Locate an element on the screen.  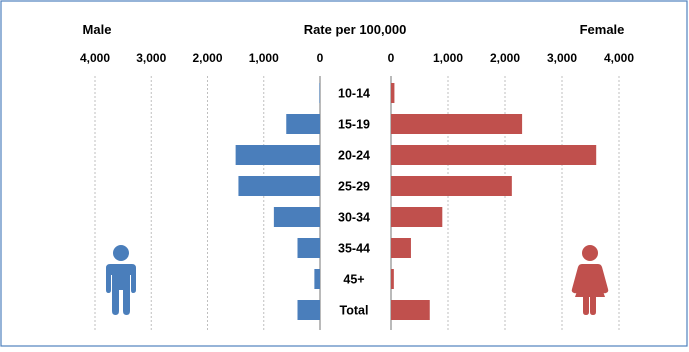
category-label: 10-14 is located at coordinates (354, 94).